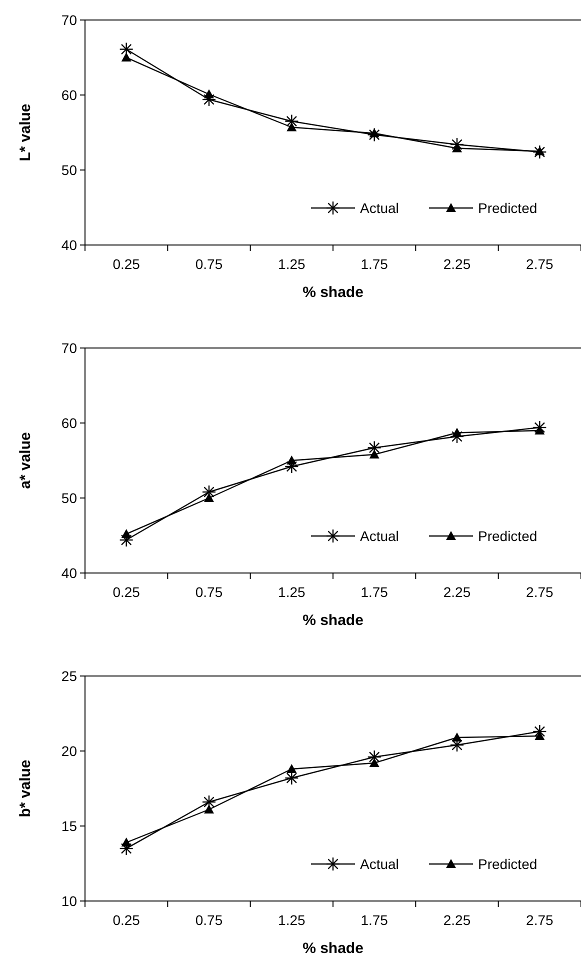 The height and width of the screenshot is (960, 581). Describe the element at coordinates (69, 676) in the screenshot. I see `y-tick-label: 25` at that location.